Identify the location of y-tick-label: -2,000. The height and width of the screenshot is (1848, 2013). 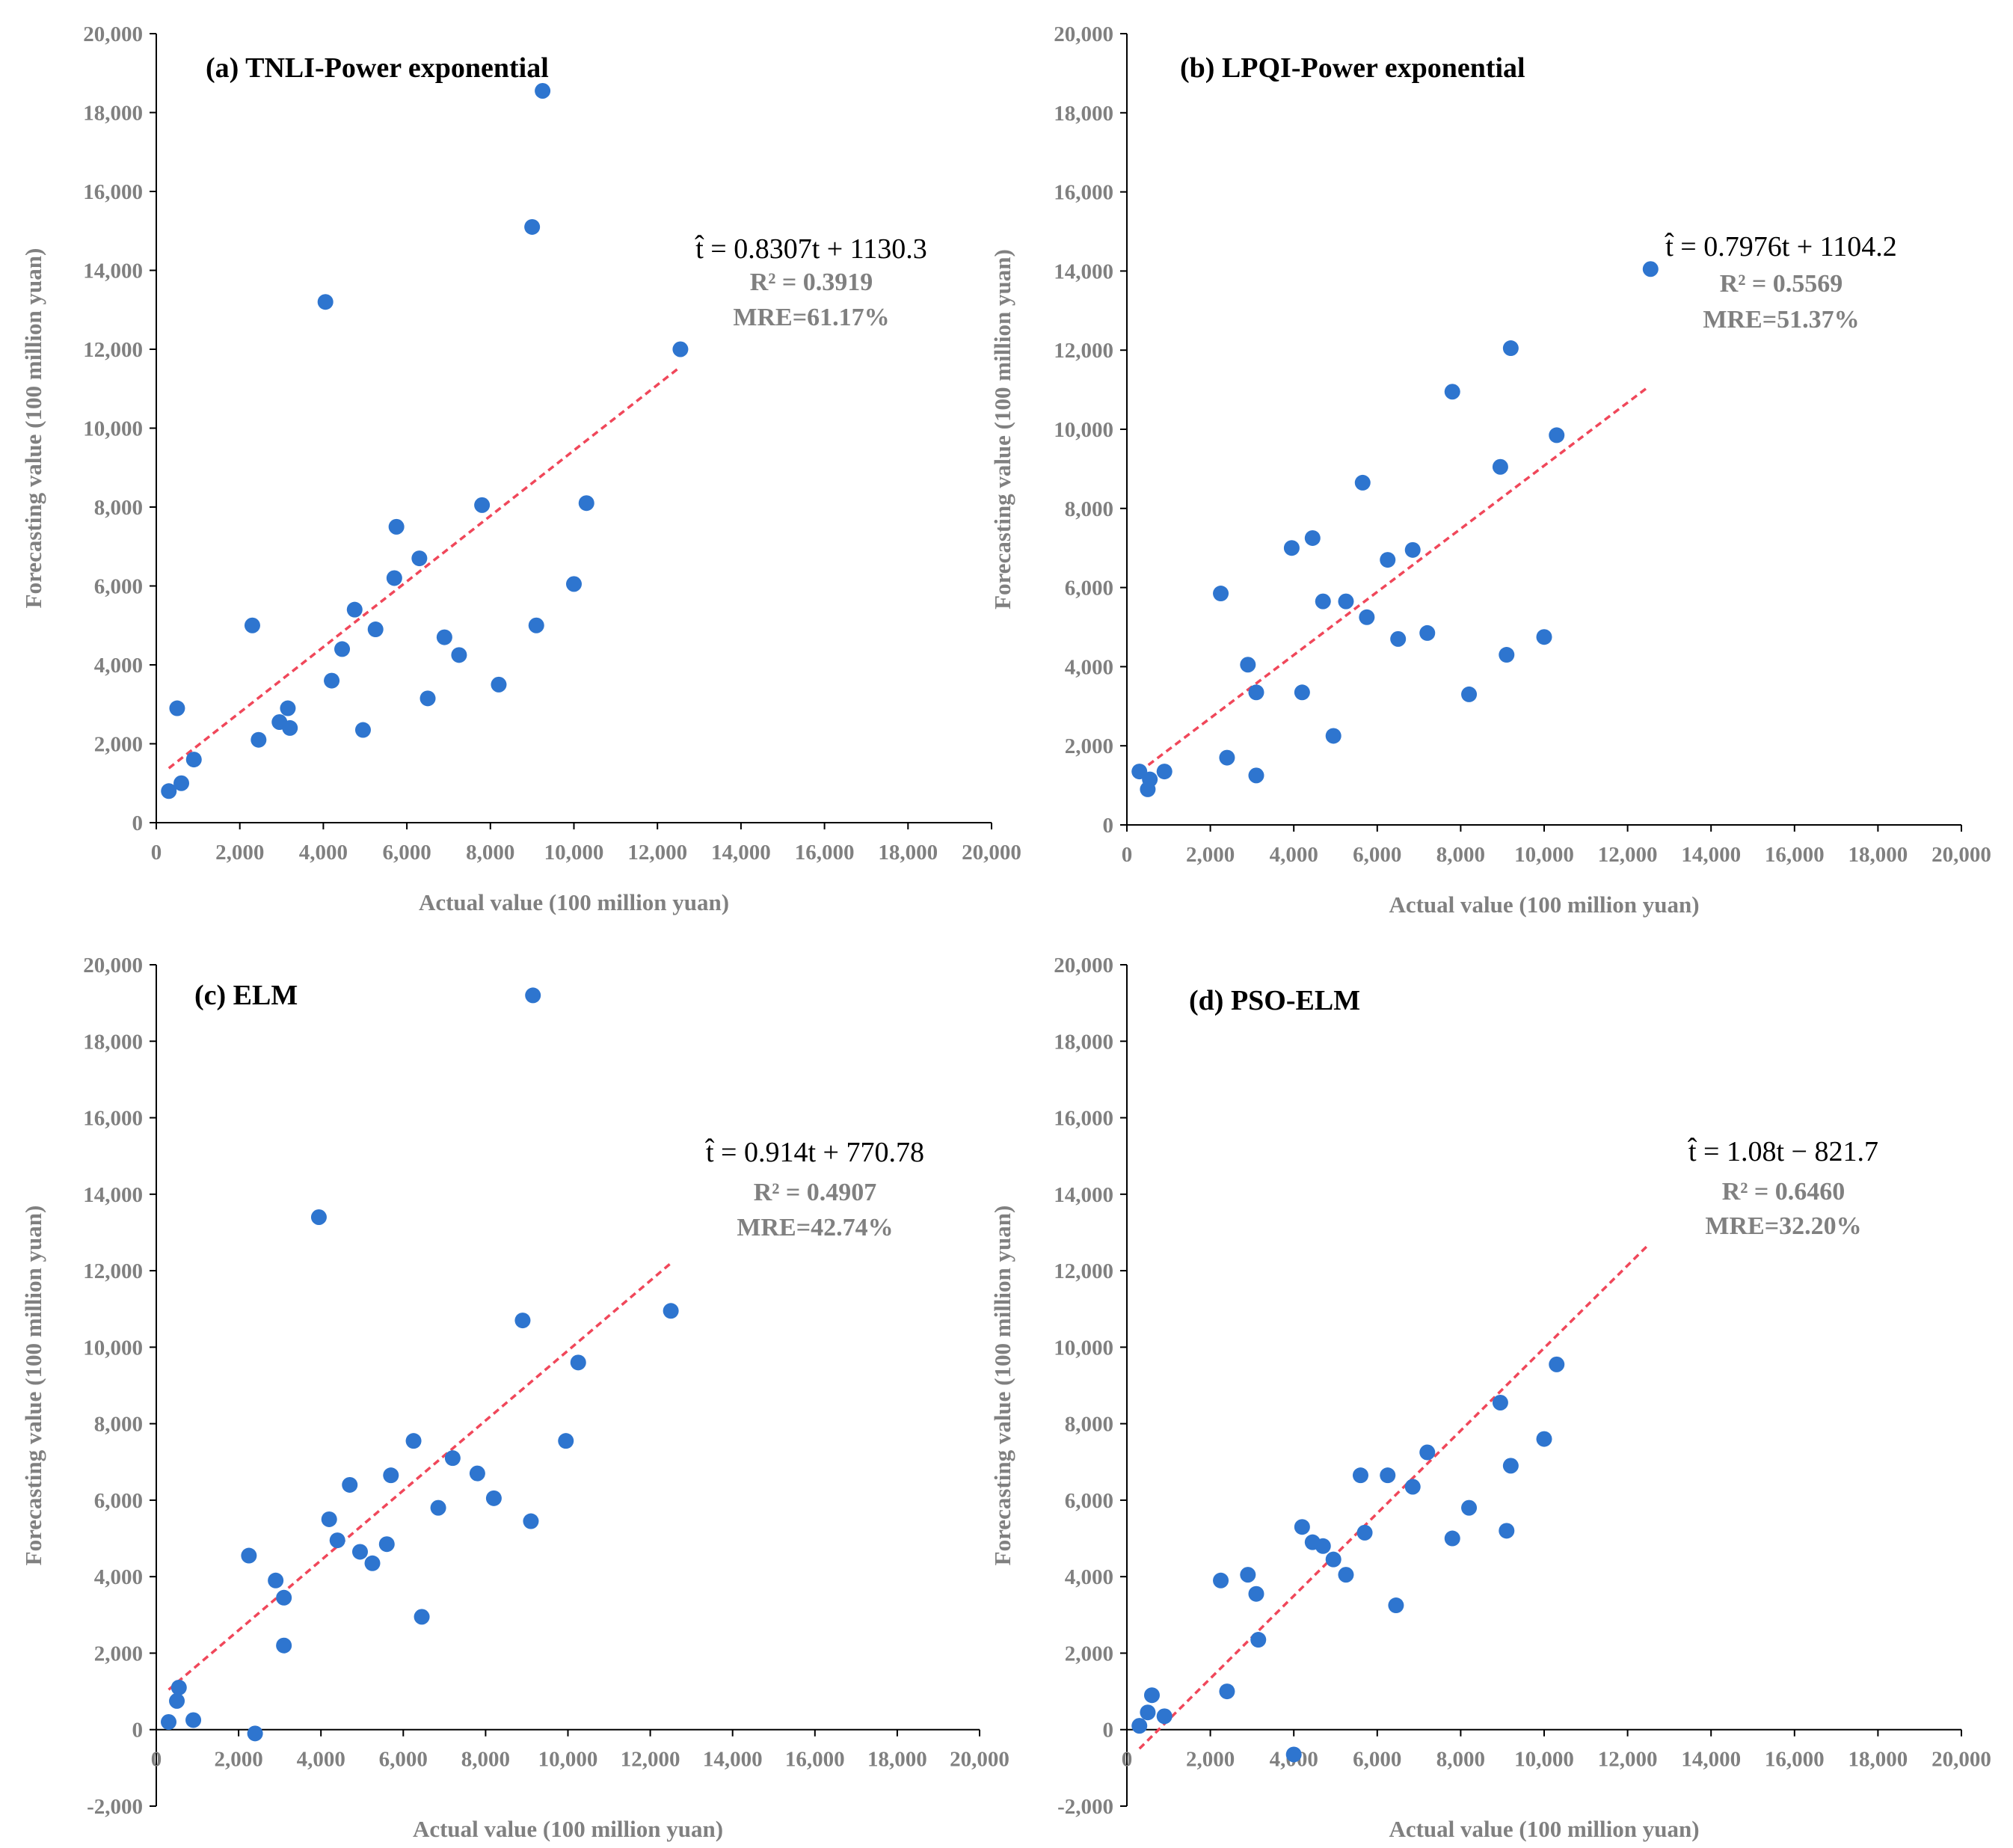
(115, 1807).